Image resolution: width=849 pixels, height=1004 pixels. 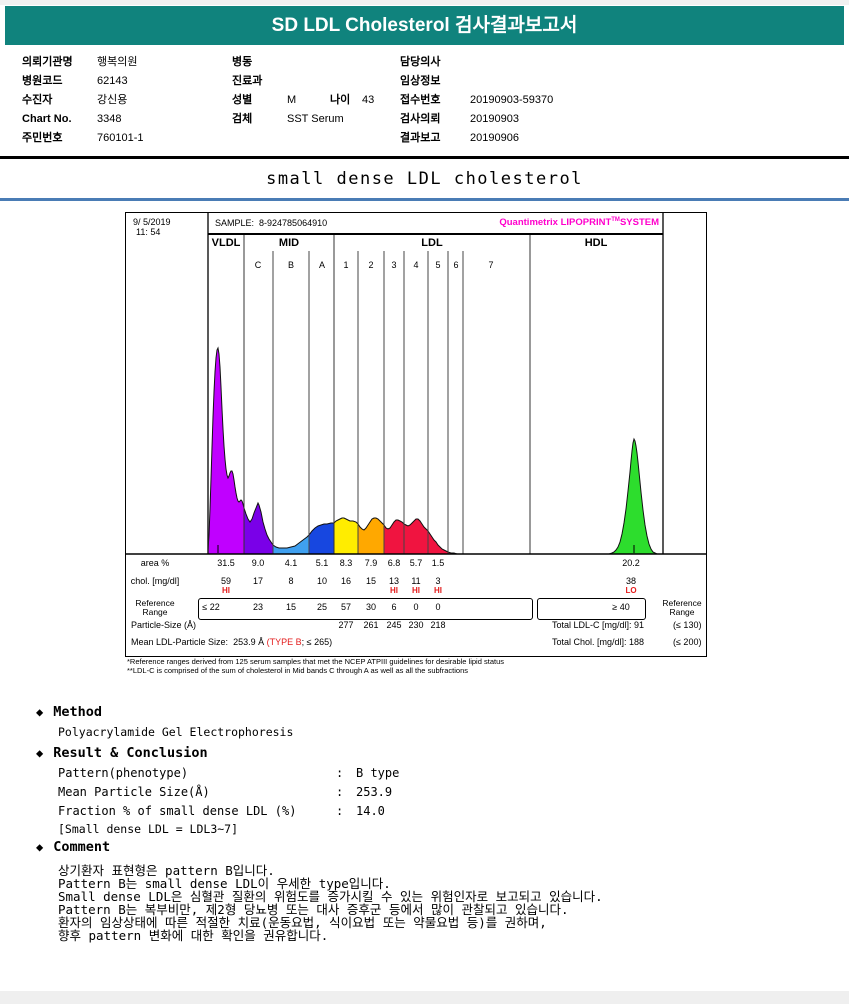 What do you see at coordinates (416, 625) in the screenshot?
I see `particle-size-value: 230` at bounding box center [416, 625].